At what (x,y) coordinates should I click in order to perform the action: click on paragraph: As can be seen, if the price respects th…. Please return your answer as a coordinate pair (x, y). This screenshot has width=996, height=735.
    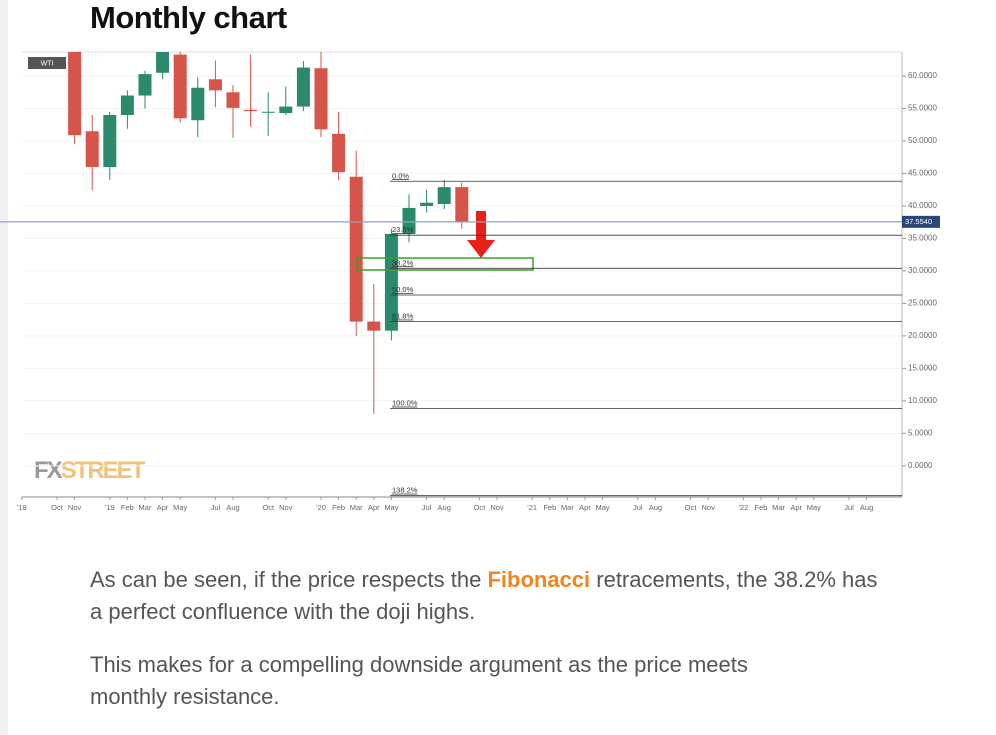
    Looking at the image, I should click on (490, 596).